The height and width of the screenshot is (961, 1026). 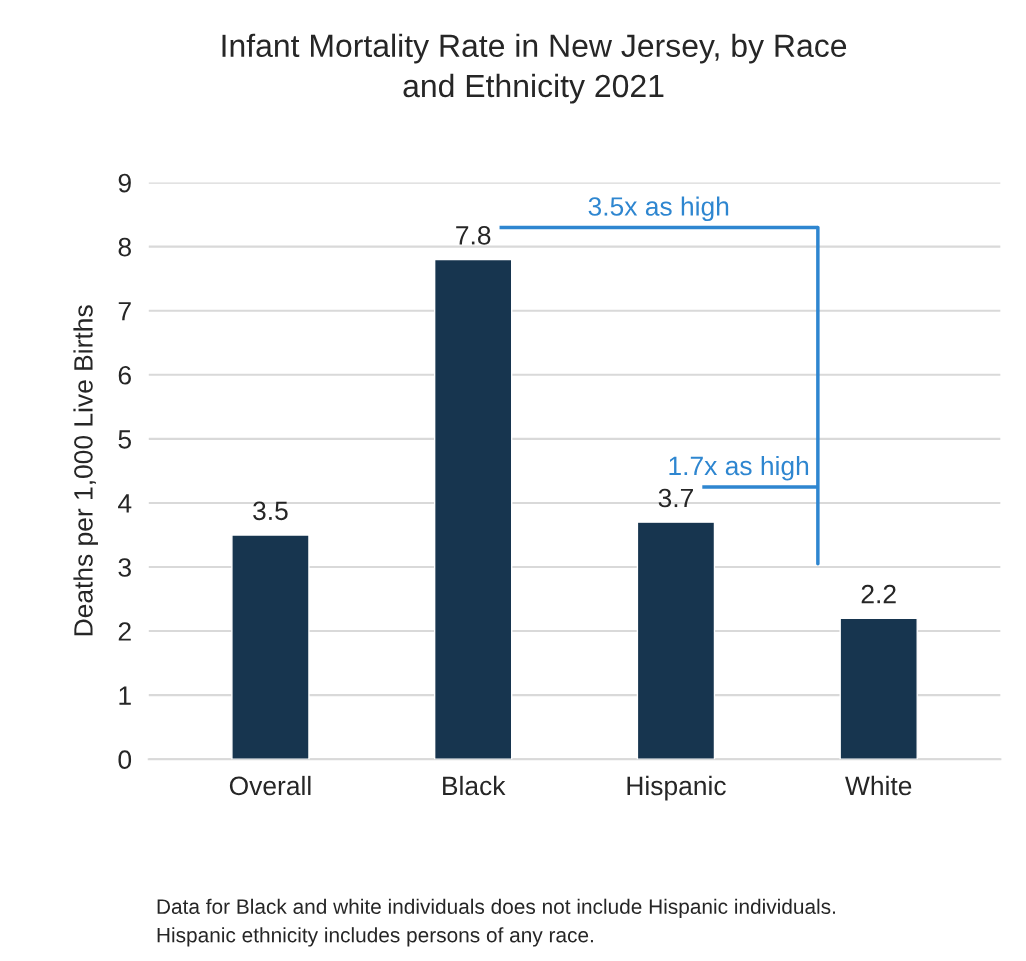 What do you see at coordinates (739, 468) in the screenshot?
I see `annotation: 1.7x as high` at bounding box center [739, 468].